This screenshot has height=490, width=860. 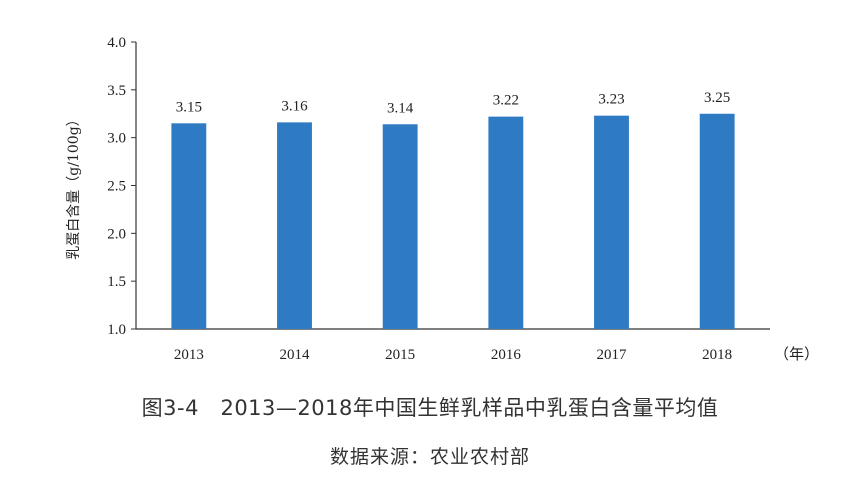 I want to click on x-axis-unit-label: （年）, so click(x=796, y=354).